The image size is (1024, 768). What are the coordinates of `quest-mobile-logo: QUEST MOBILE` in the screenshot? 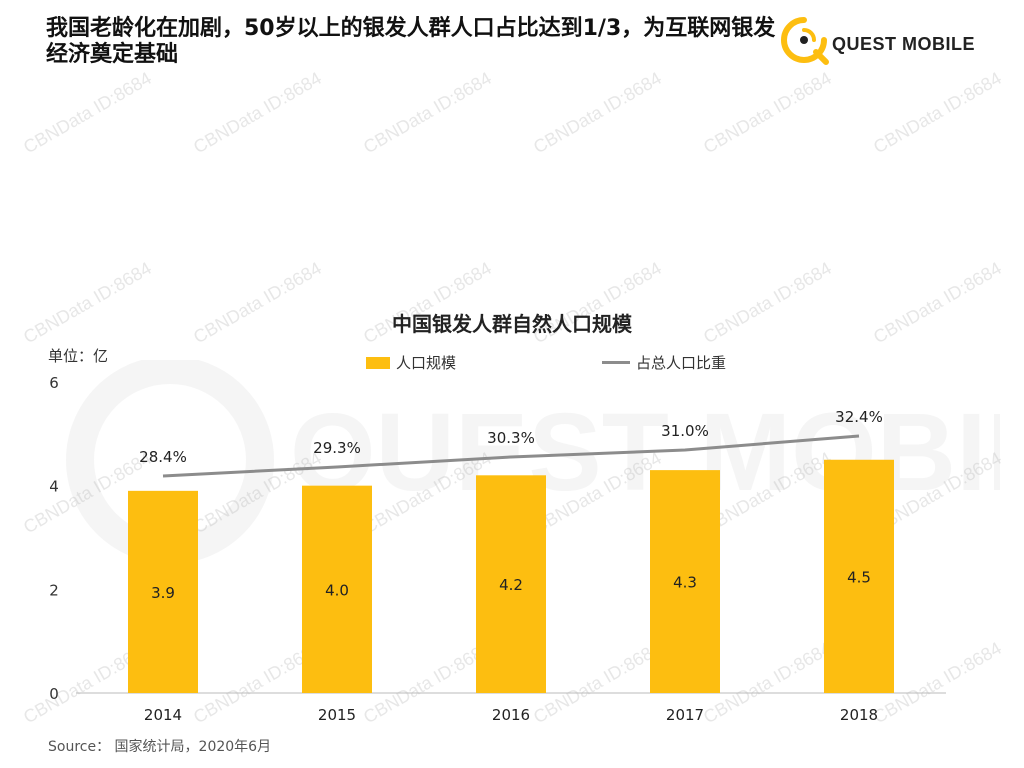 It's located at (881, 42).